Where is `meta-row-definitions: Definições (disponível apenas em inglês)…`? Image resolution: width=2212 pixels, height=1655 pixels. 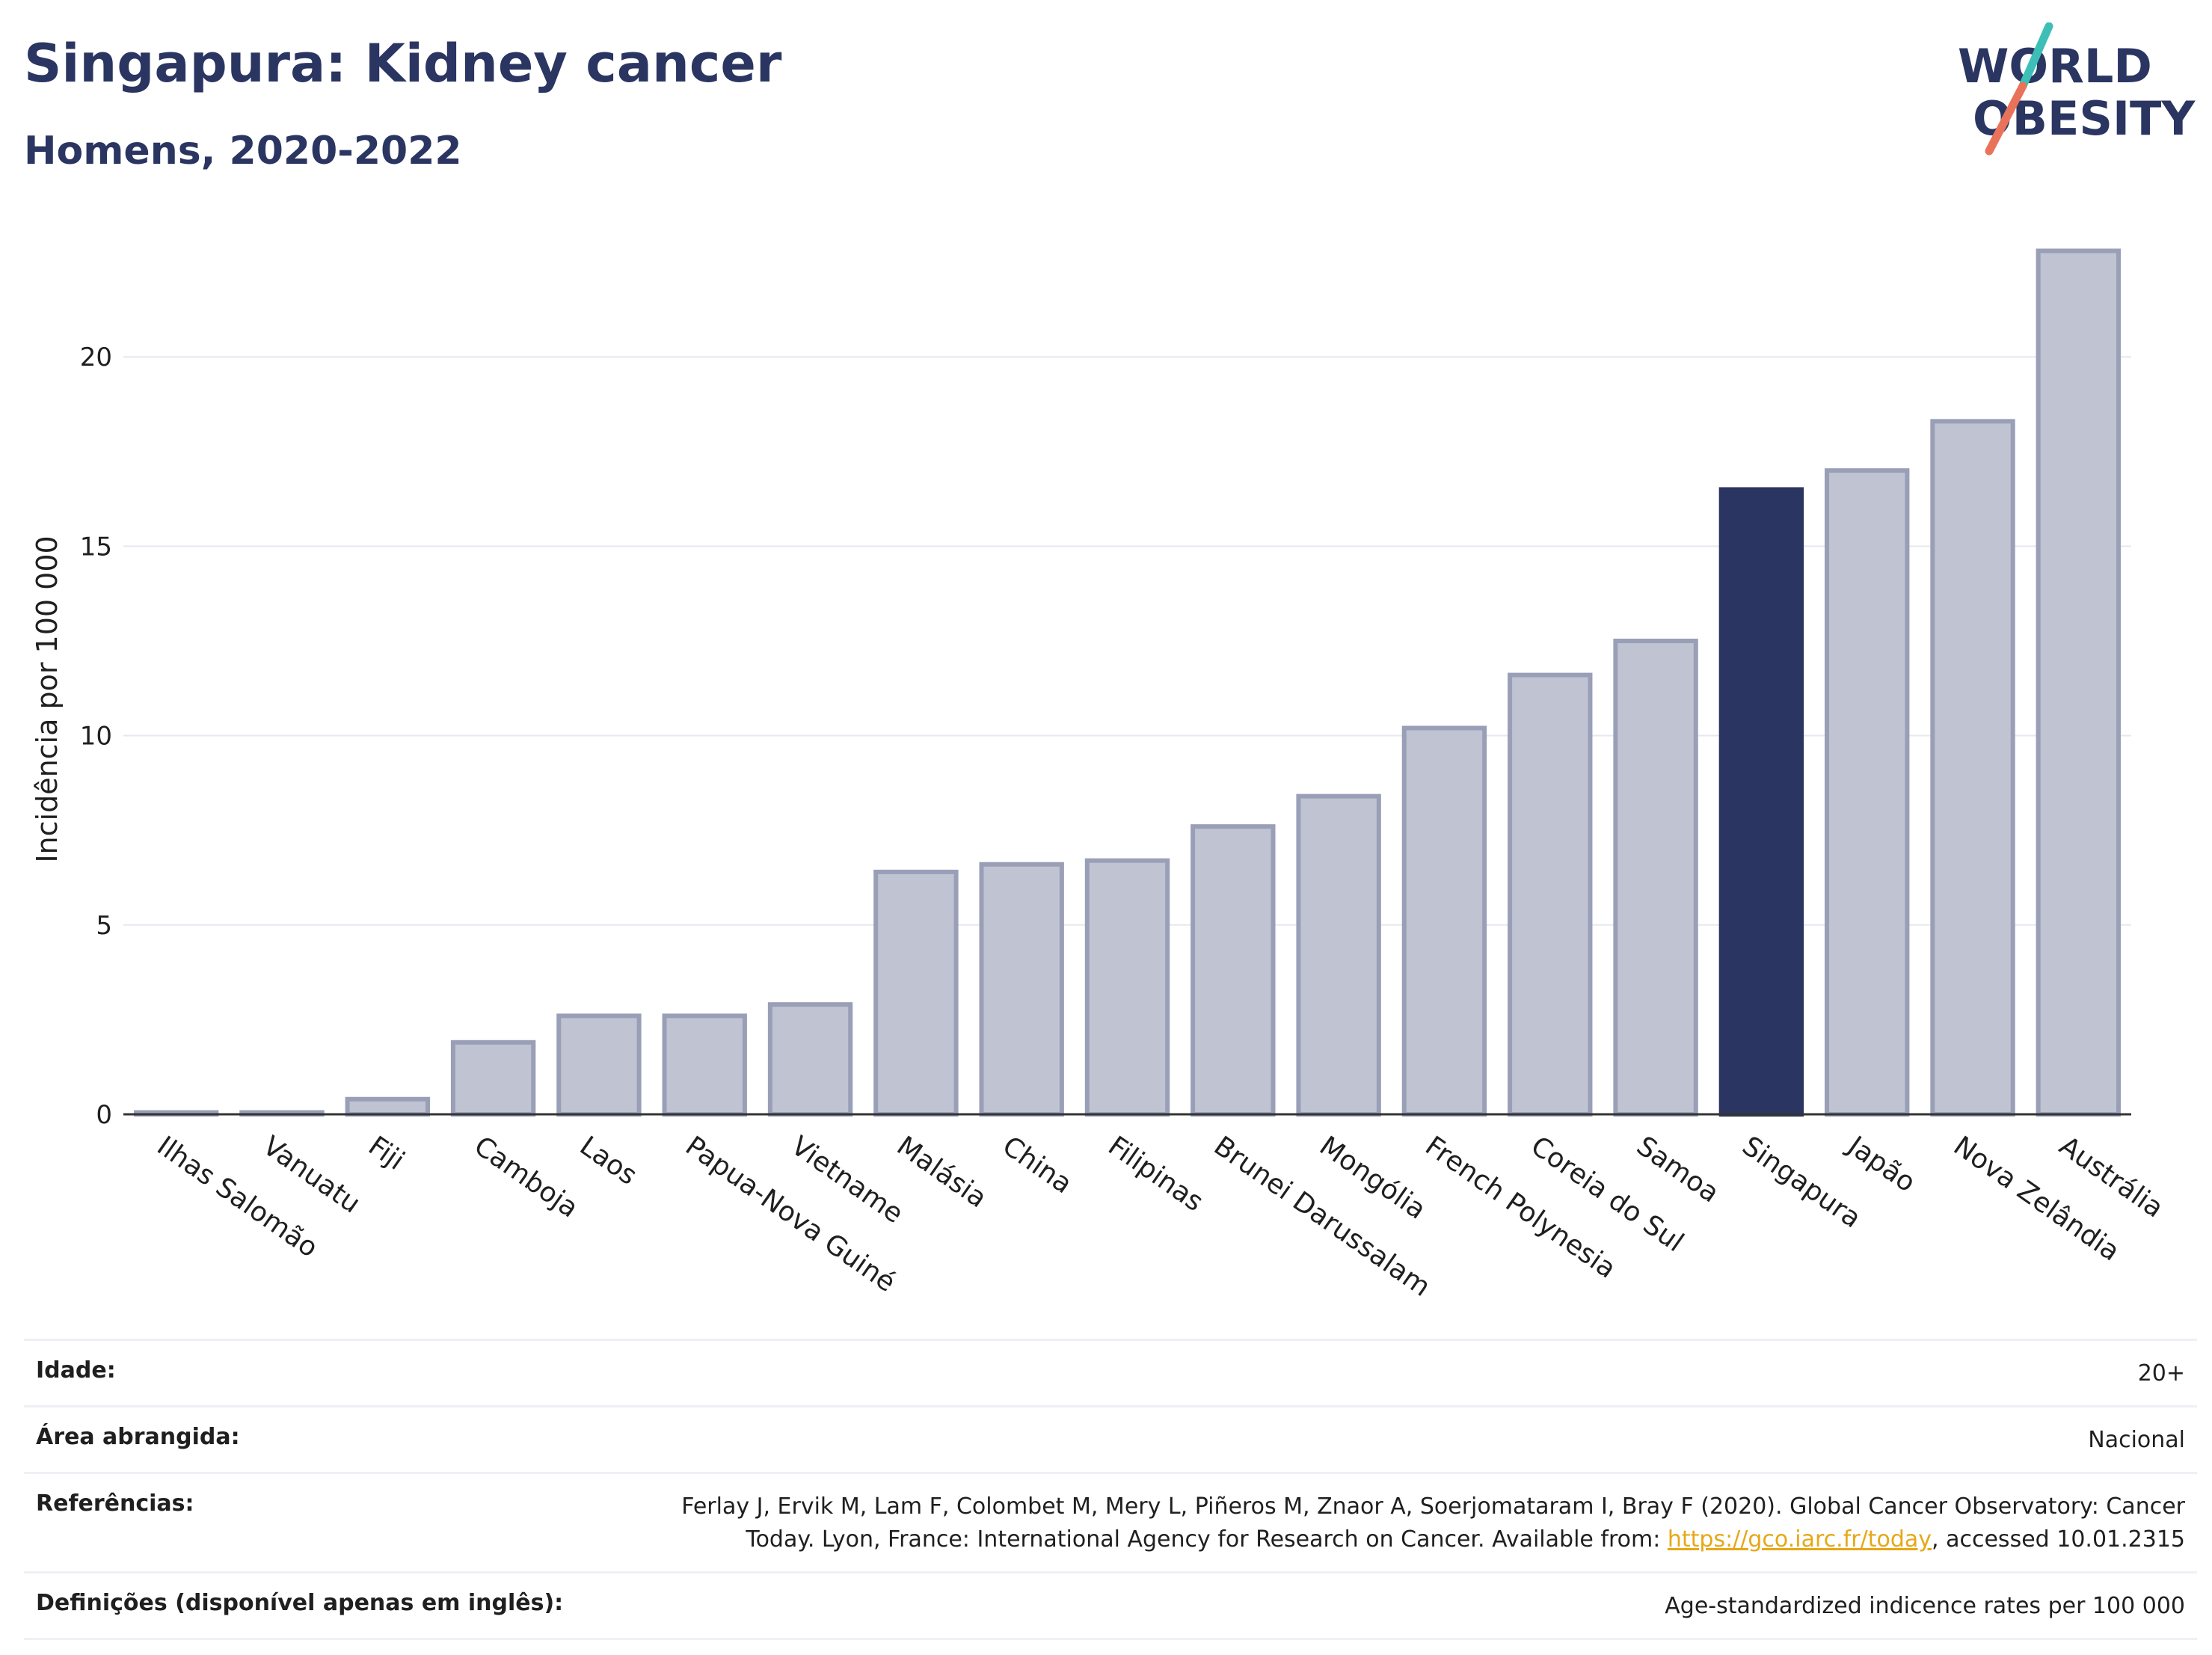
meta-row-definitions: Definições (disponível apenas em inglês)… is located at coordinates (1110, 1605).